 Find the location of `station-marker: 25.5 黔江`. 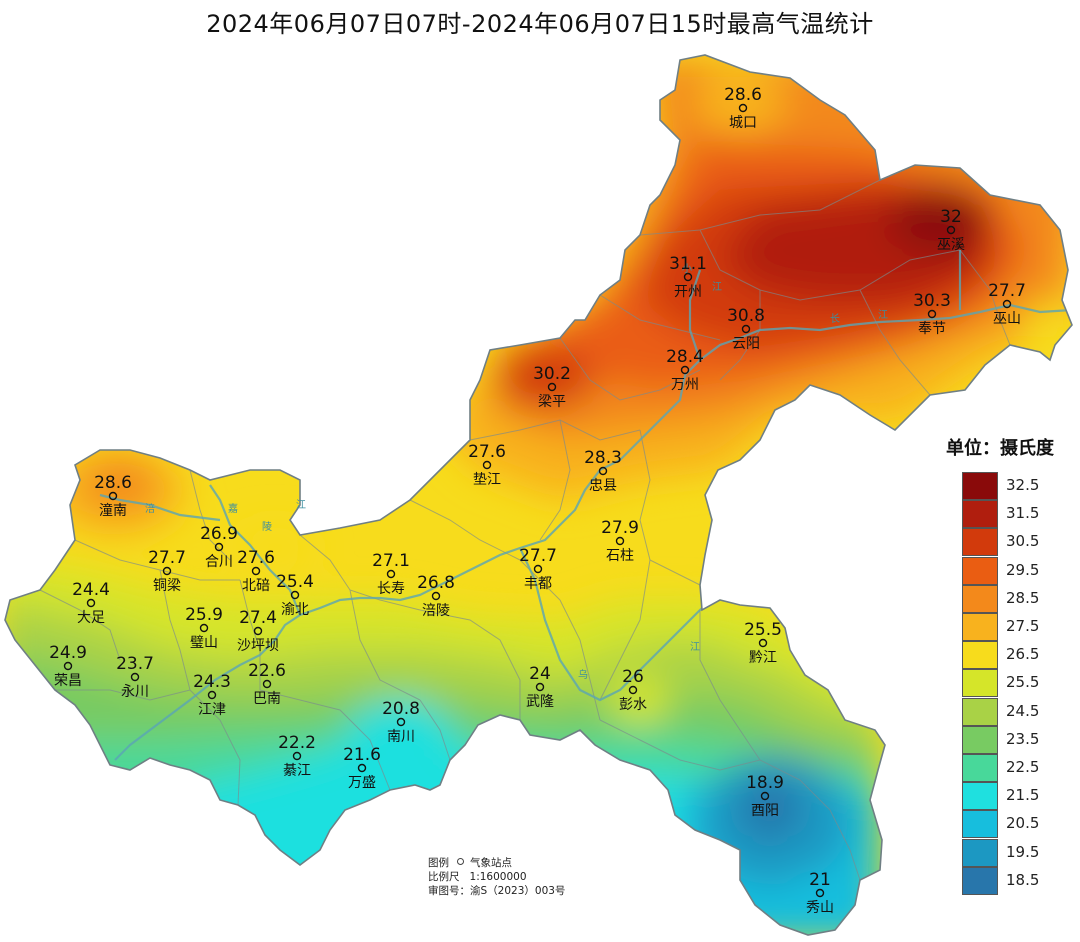

station-marker: 25.5 黔江 is located at coordinates (763, 643).